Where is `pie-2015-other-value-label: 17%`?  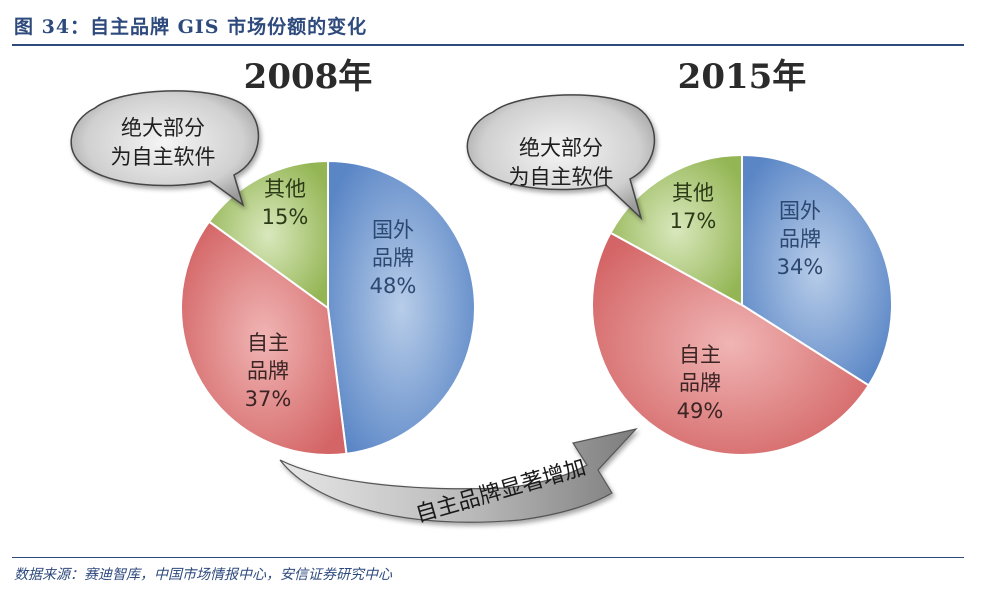
pie-2015-other-value-label: 17% is located at coordinates (693, 221).